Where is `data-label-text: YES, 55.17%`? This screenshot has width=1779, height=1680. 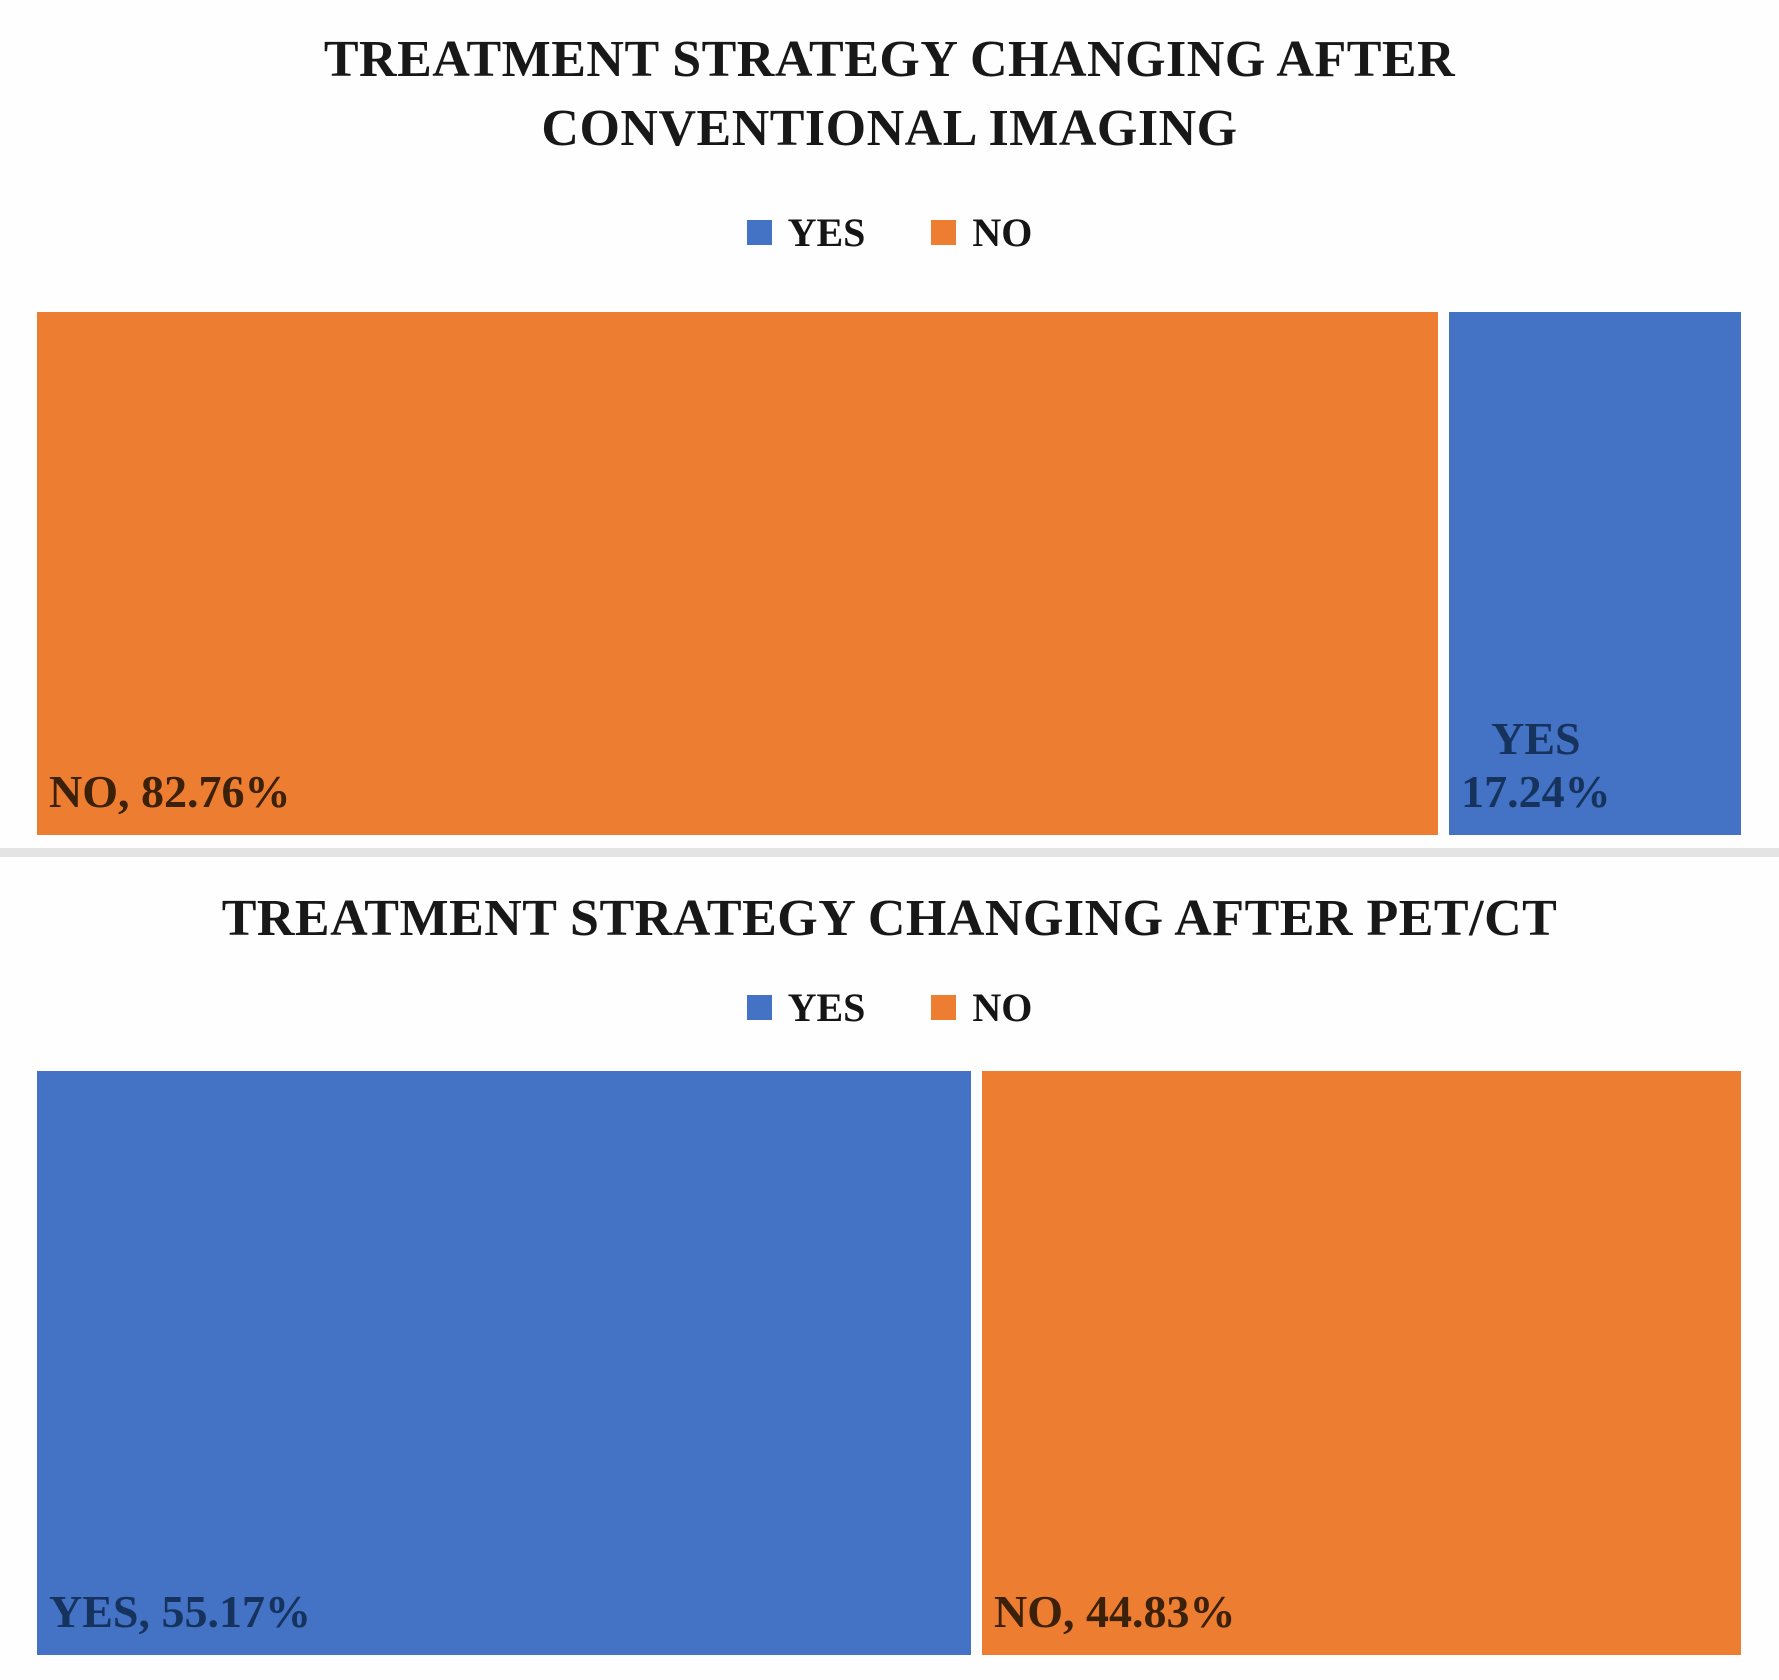 data-label-text: YES, 55.17% is located at coordinates (180, 1611).